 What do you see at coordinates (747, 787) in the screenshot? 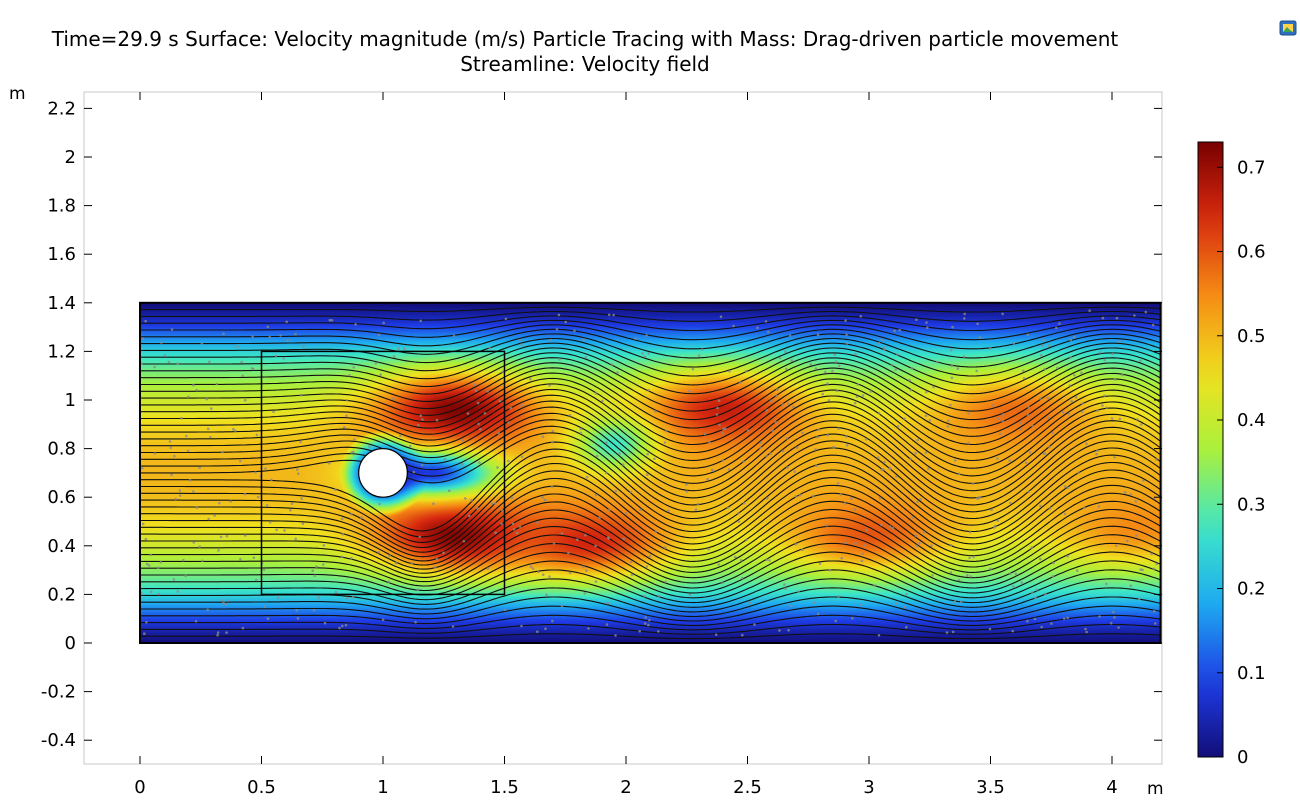
I see `x-tick-label: 2.5` at bounding box center [747, 787].